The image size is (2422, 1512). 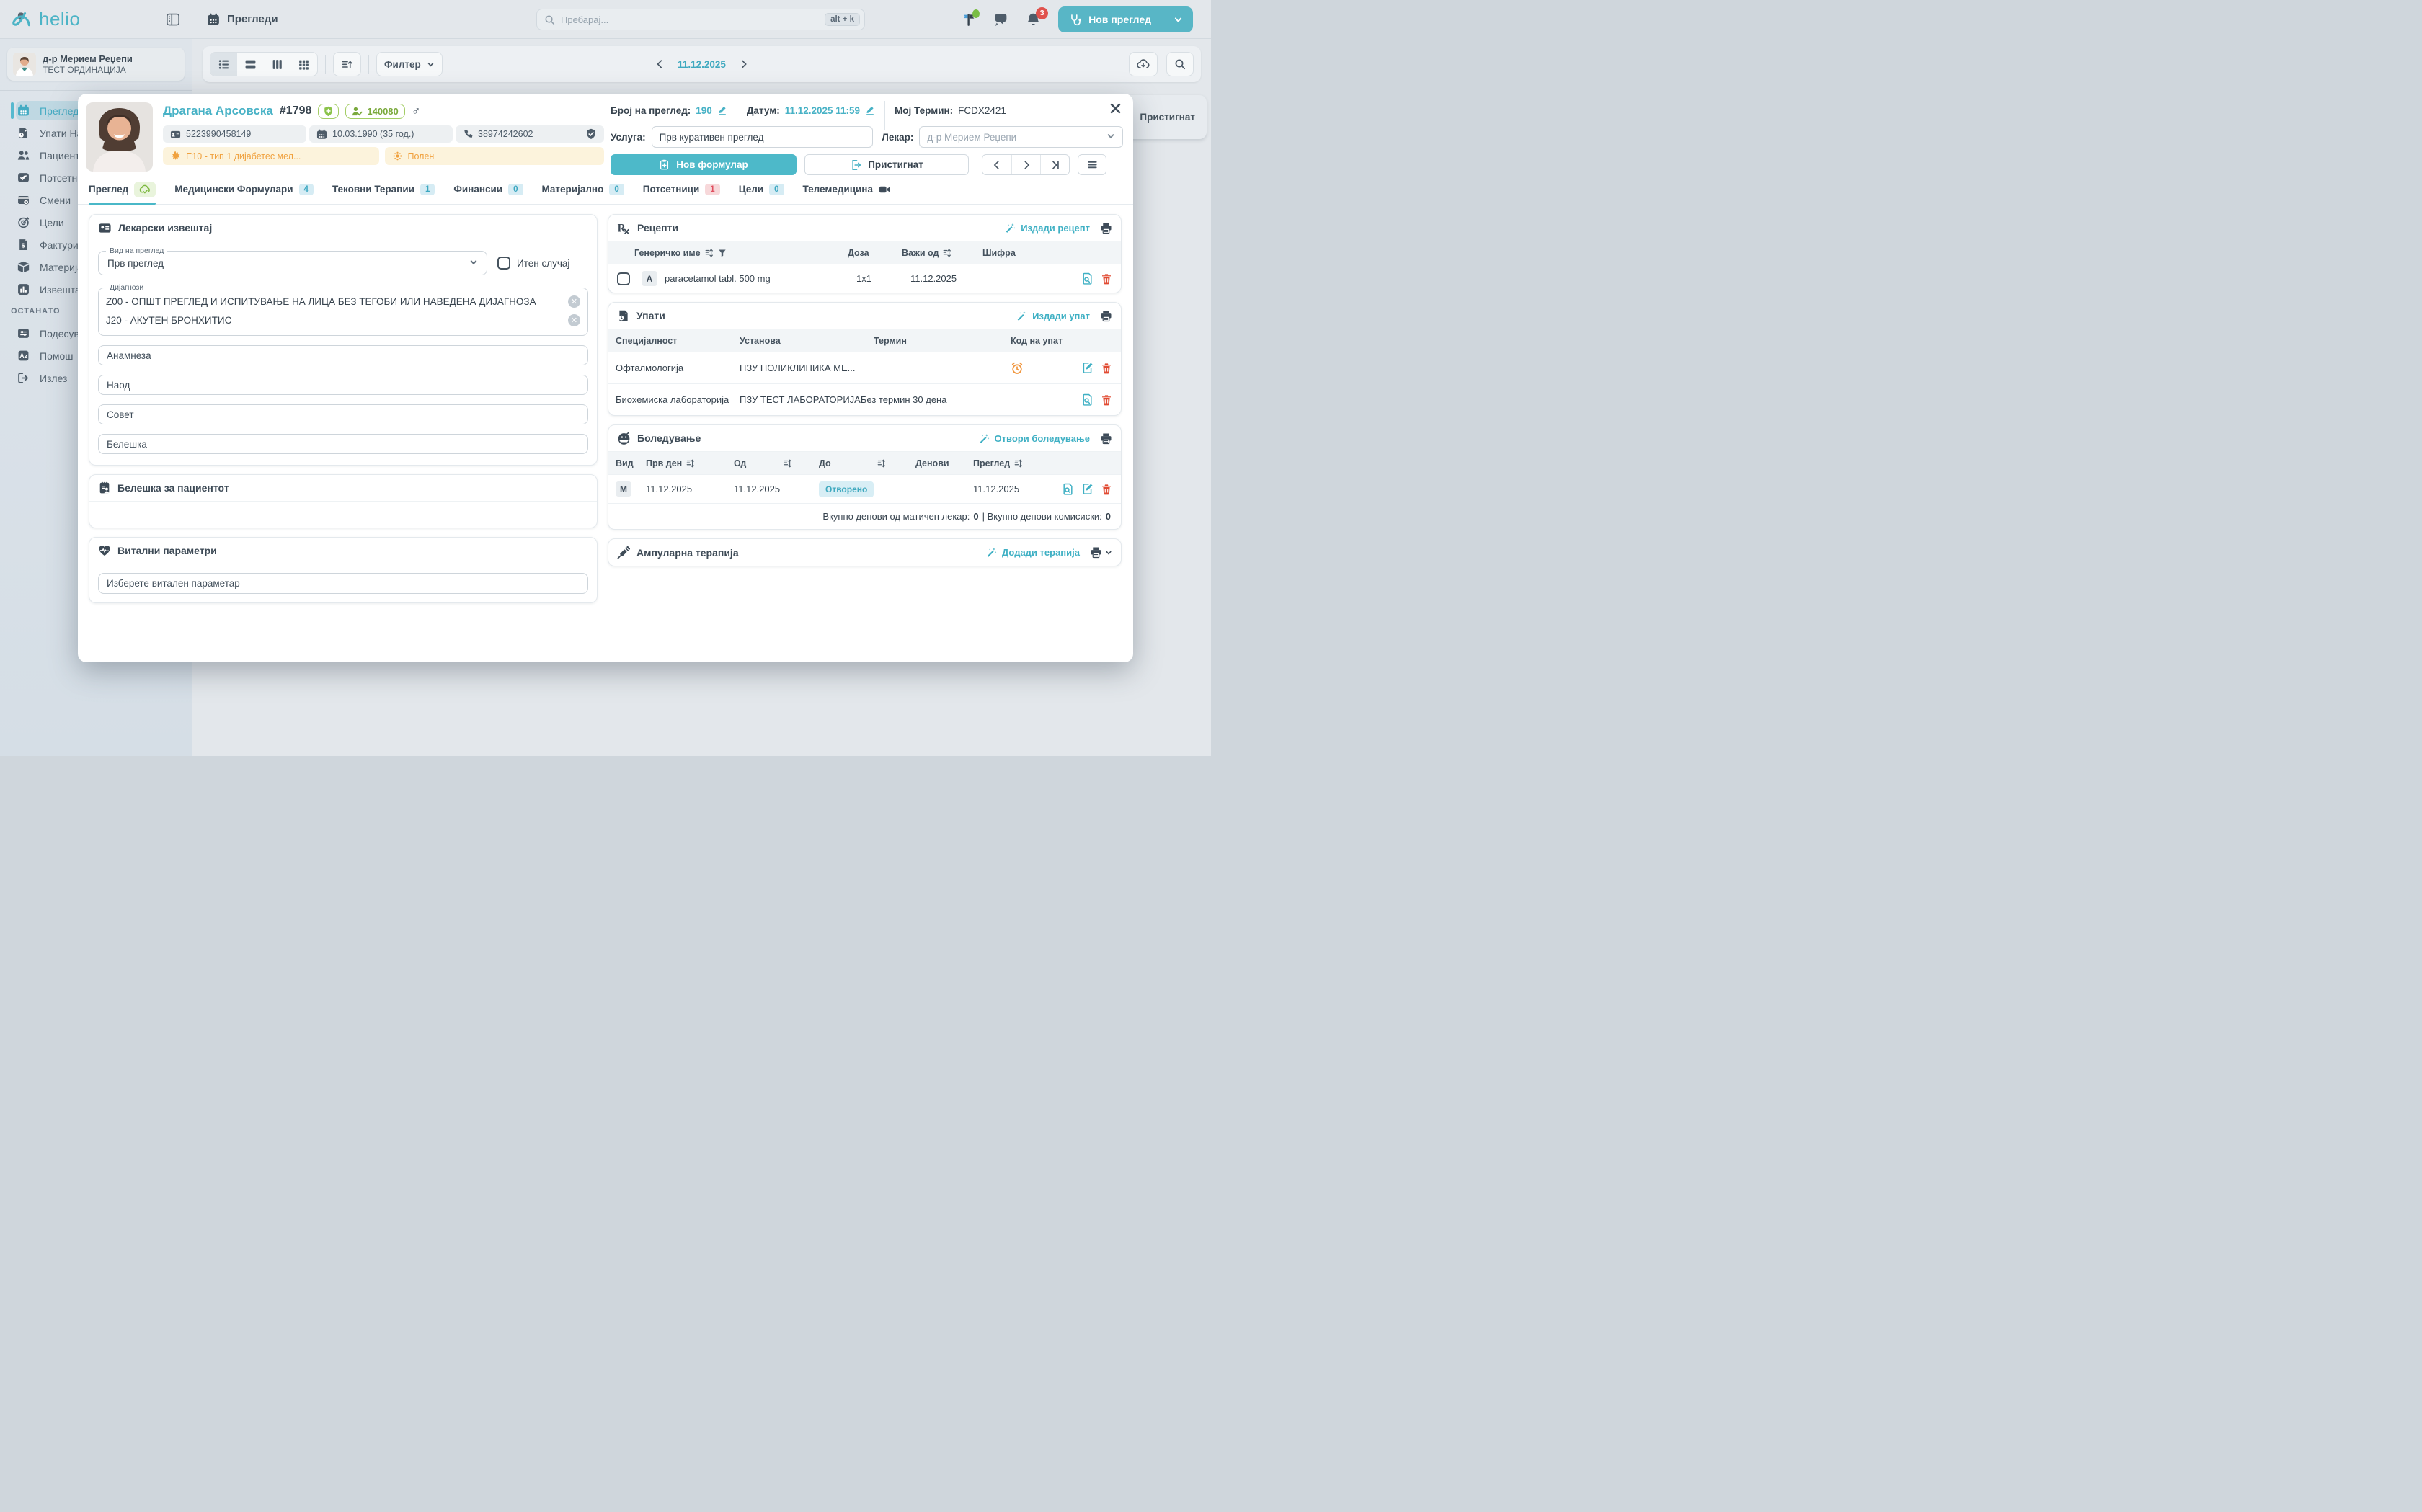 I want to click on signpost-icon, so click(x=970, y=18).